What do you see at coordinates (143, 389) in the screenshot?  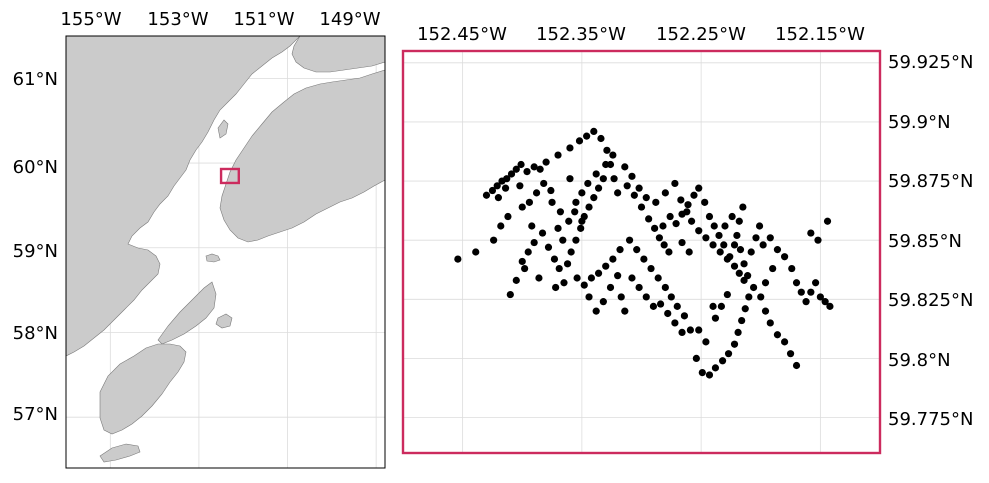 I see `kodiak-island` at bounding box center [143, 389].